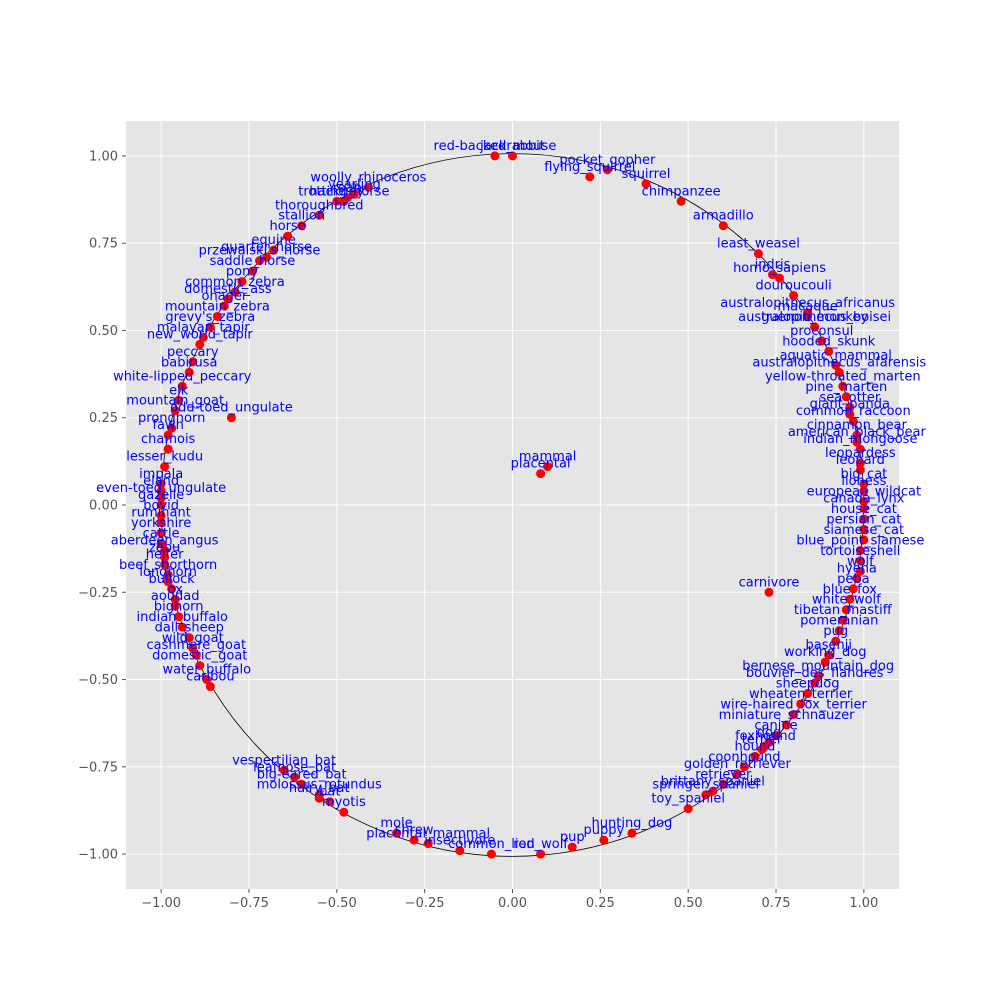  What do you see at coordinates (754, 746) in the screenshot?
I see `data-point-label: hound` at bounding box center [754, 746].